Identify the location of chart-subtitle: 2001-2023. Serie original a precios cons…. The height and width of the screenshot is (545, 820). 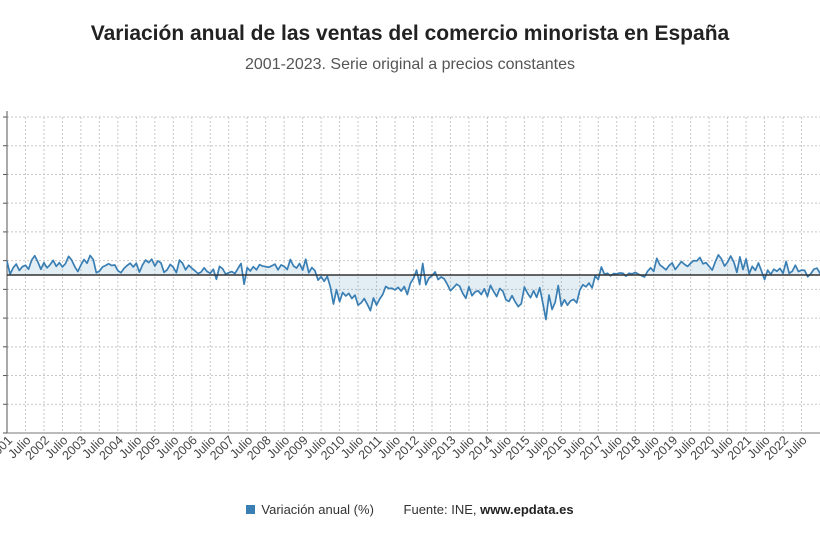
(410, 64).